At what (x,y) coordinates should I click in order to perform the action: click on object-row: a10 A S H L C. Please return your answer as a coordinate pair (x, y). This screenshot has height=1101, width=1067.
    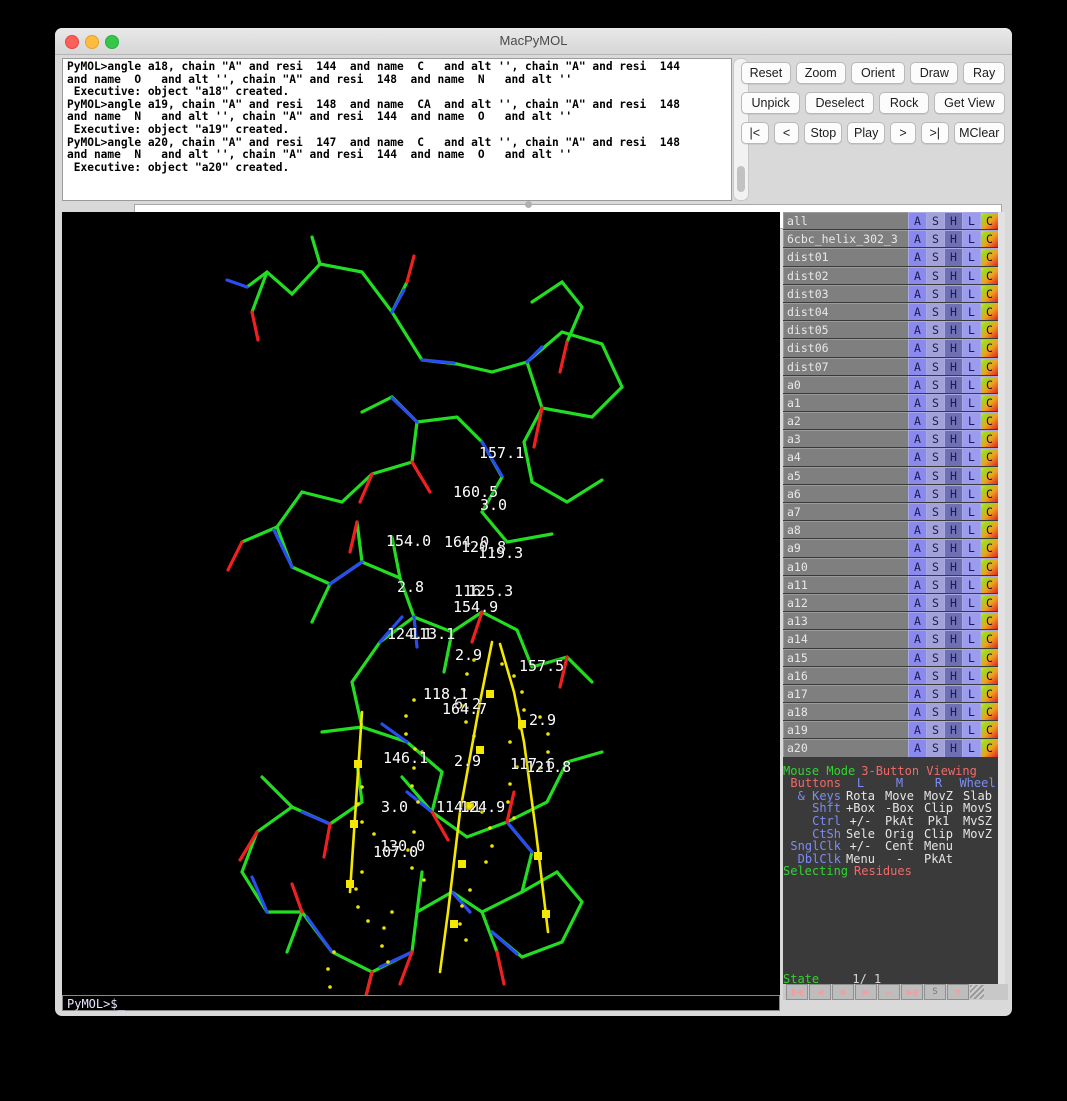
    Looking at the image, I should click on (890, 566).